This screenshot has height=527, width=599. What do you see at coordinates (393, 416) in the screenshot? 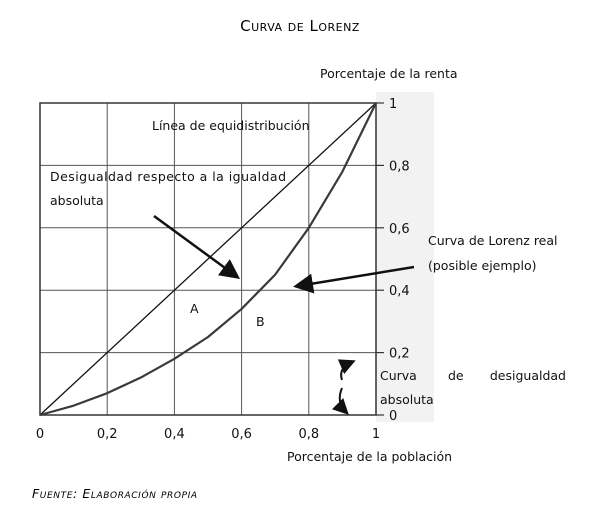
I see `y-tick-label: 0` at bounding box center [393, 416].